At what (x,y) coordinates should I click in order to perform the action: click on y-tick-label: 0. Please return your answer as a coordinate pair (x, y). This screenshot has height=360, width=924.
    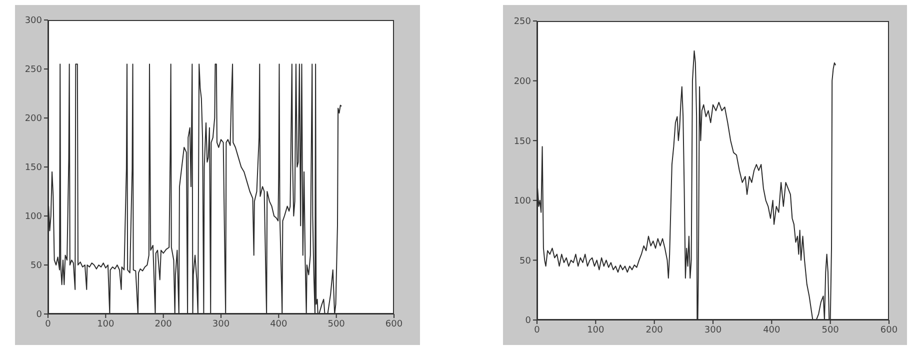
    Looking at the image, I should click on (39, 315).